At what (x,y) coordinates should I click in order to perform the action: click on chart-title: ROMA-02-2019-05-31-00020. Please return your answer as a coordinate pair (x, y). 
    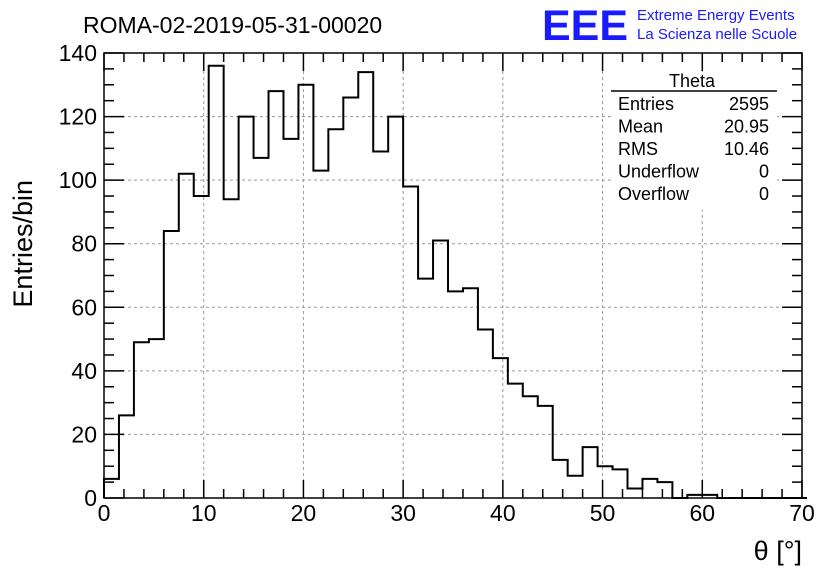
    Looking at the image, I should click on (232, 25).